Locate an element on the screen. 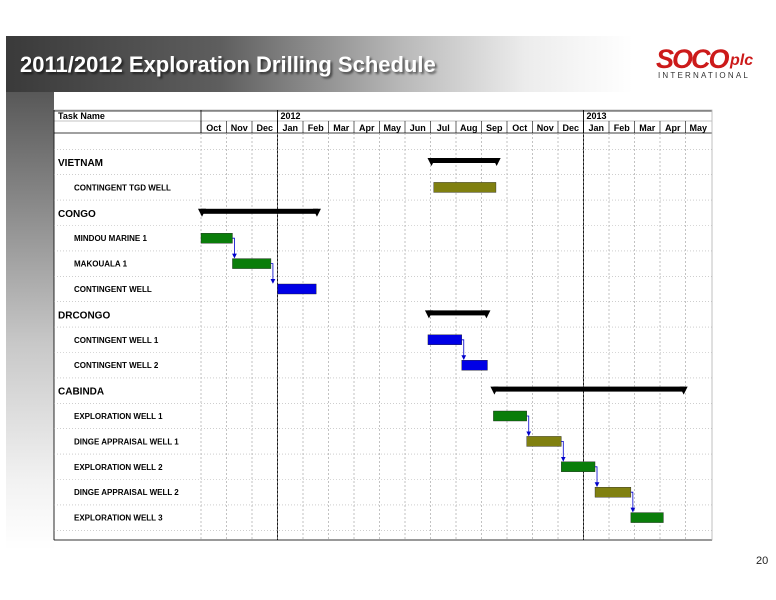 This screenshot has height=600, width=776. task-label-congo: CONGO is located at coordinates (77, 214).